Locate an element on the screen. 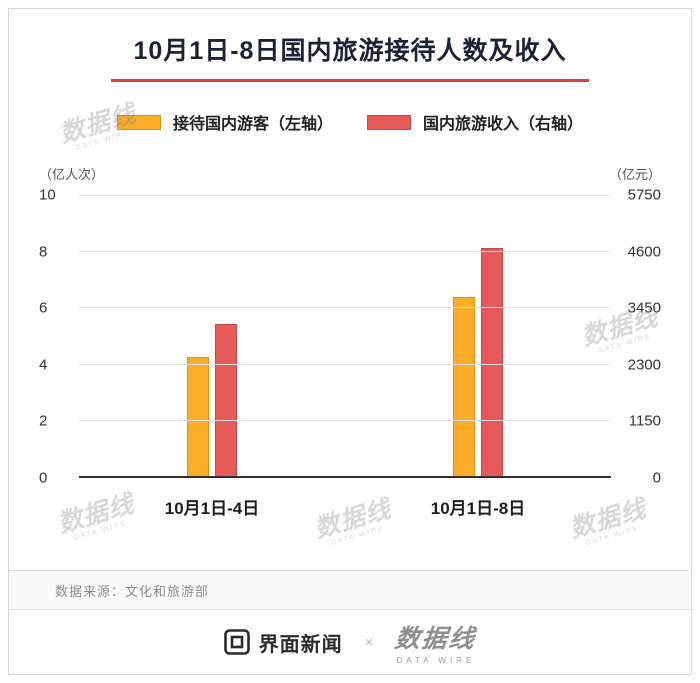  jiemian-logo: 界面新闻 is located at coordinates (283, 642).